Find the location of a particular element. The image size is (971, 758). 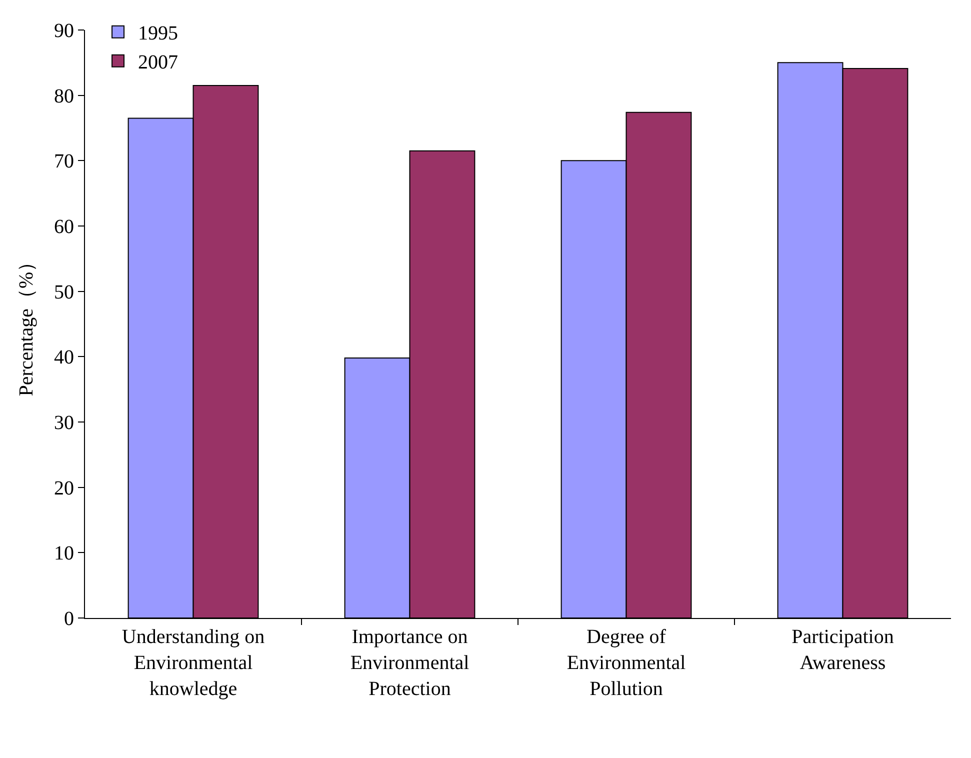

y-tick-label: 10 is located at coordinates (64, 553).